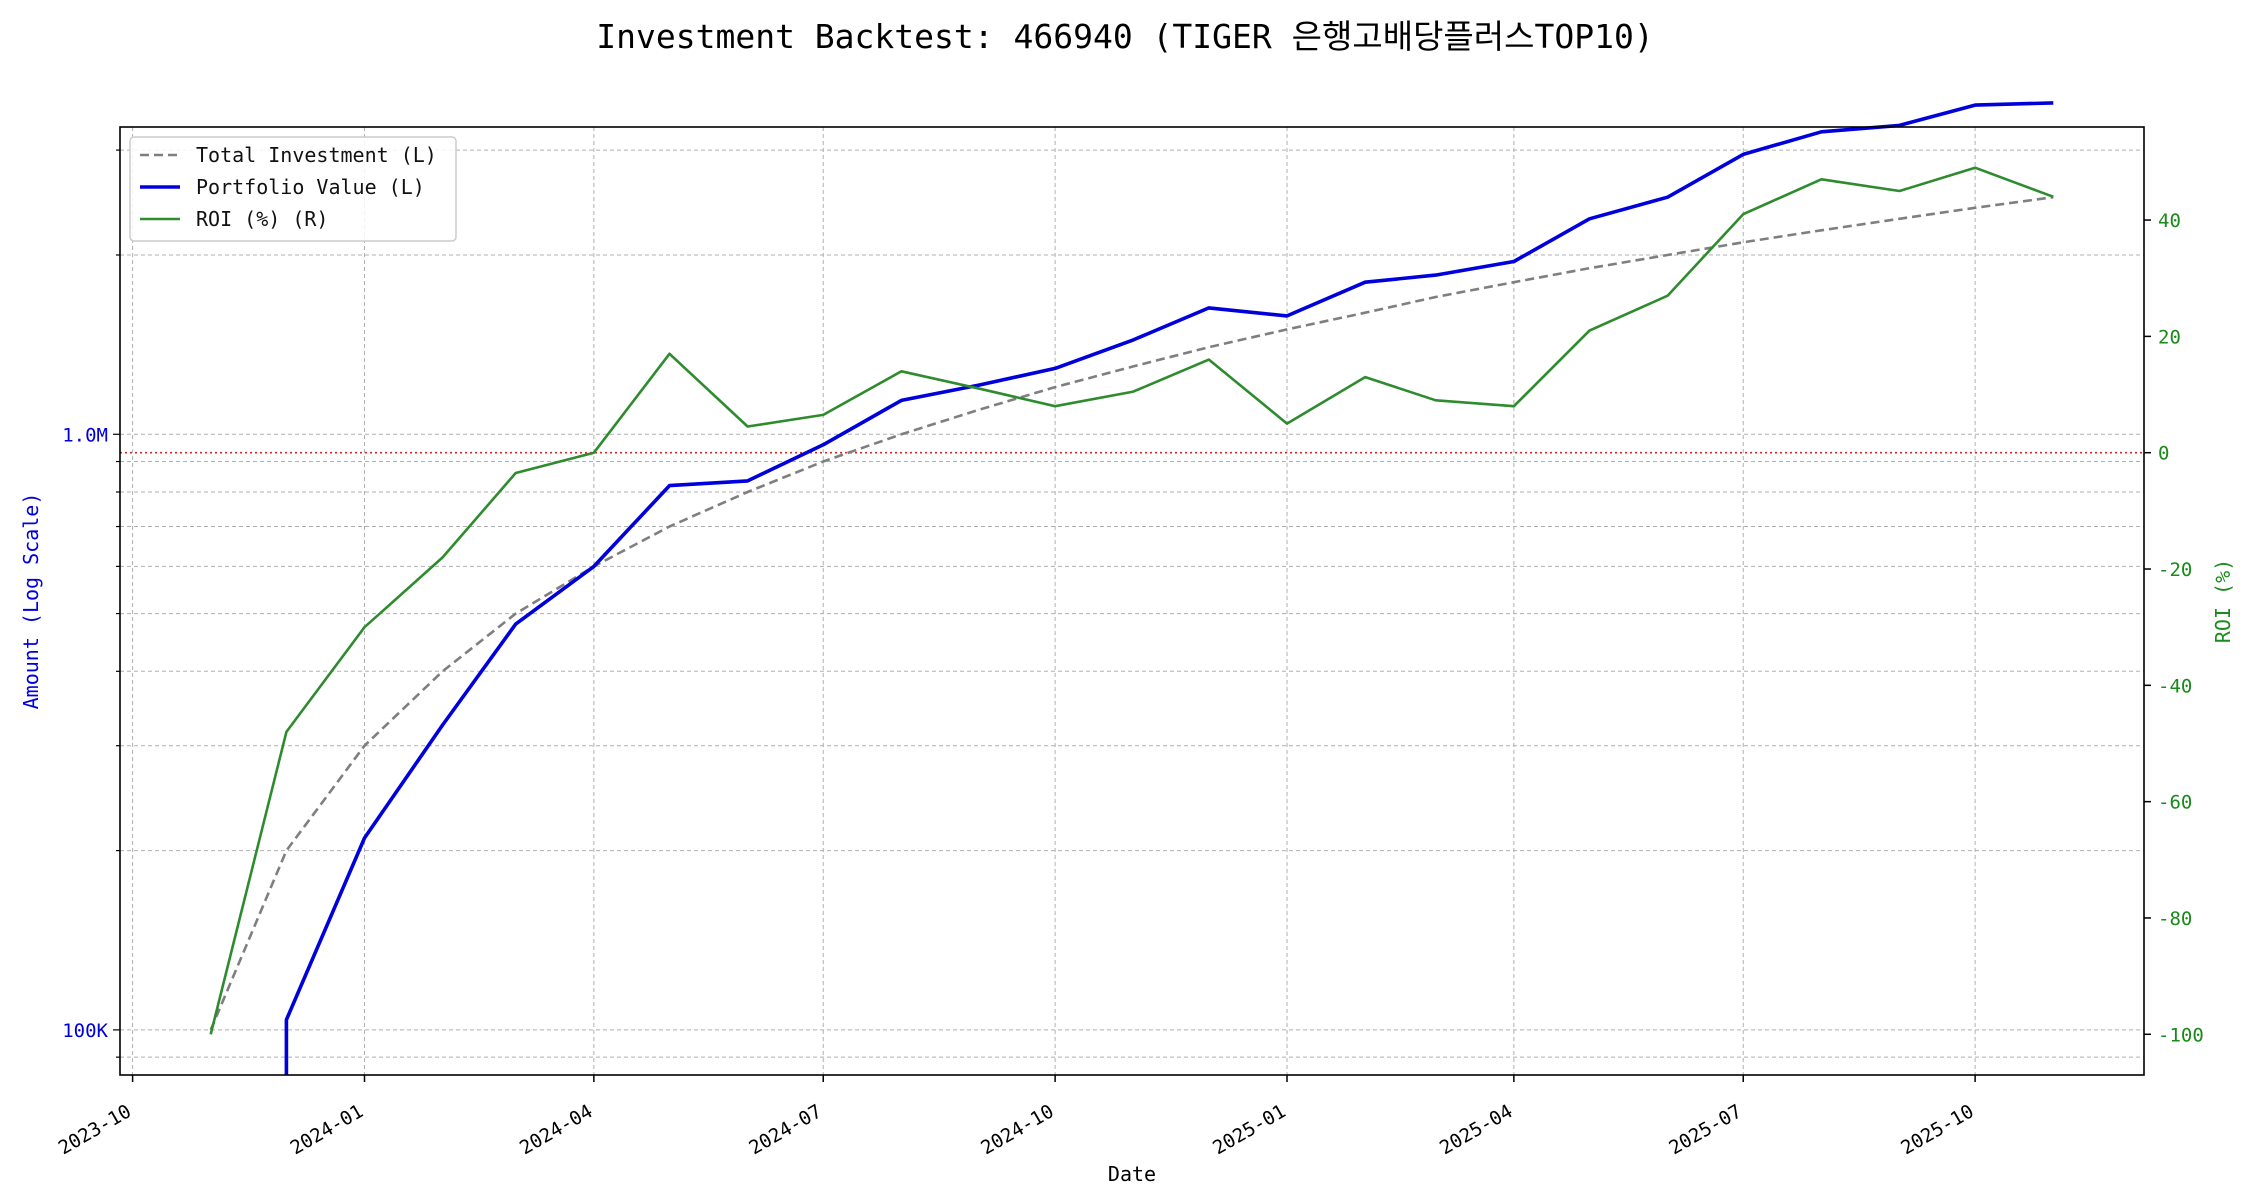 The width and height of the screenshot is (2250, 1200). I want to click on x-tick-label: 2025-04, so click(1476, 1129).